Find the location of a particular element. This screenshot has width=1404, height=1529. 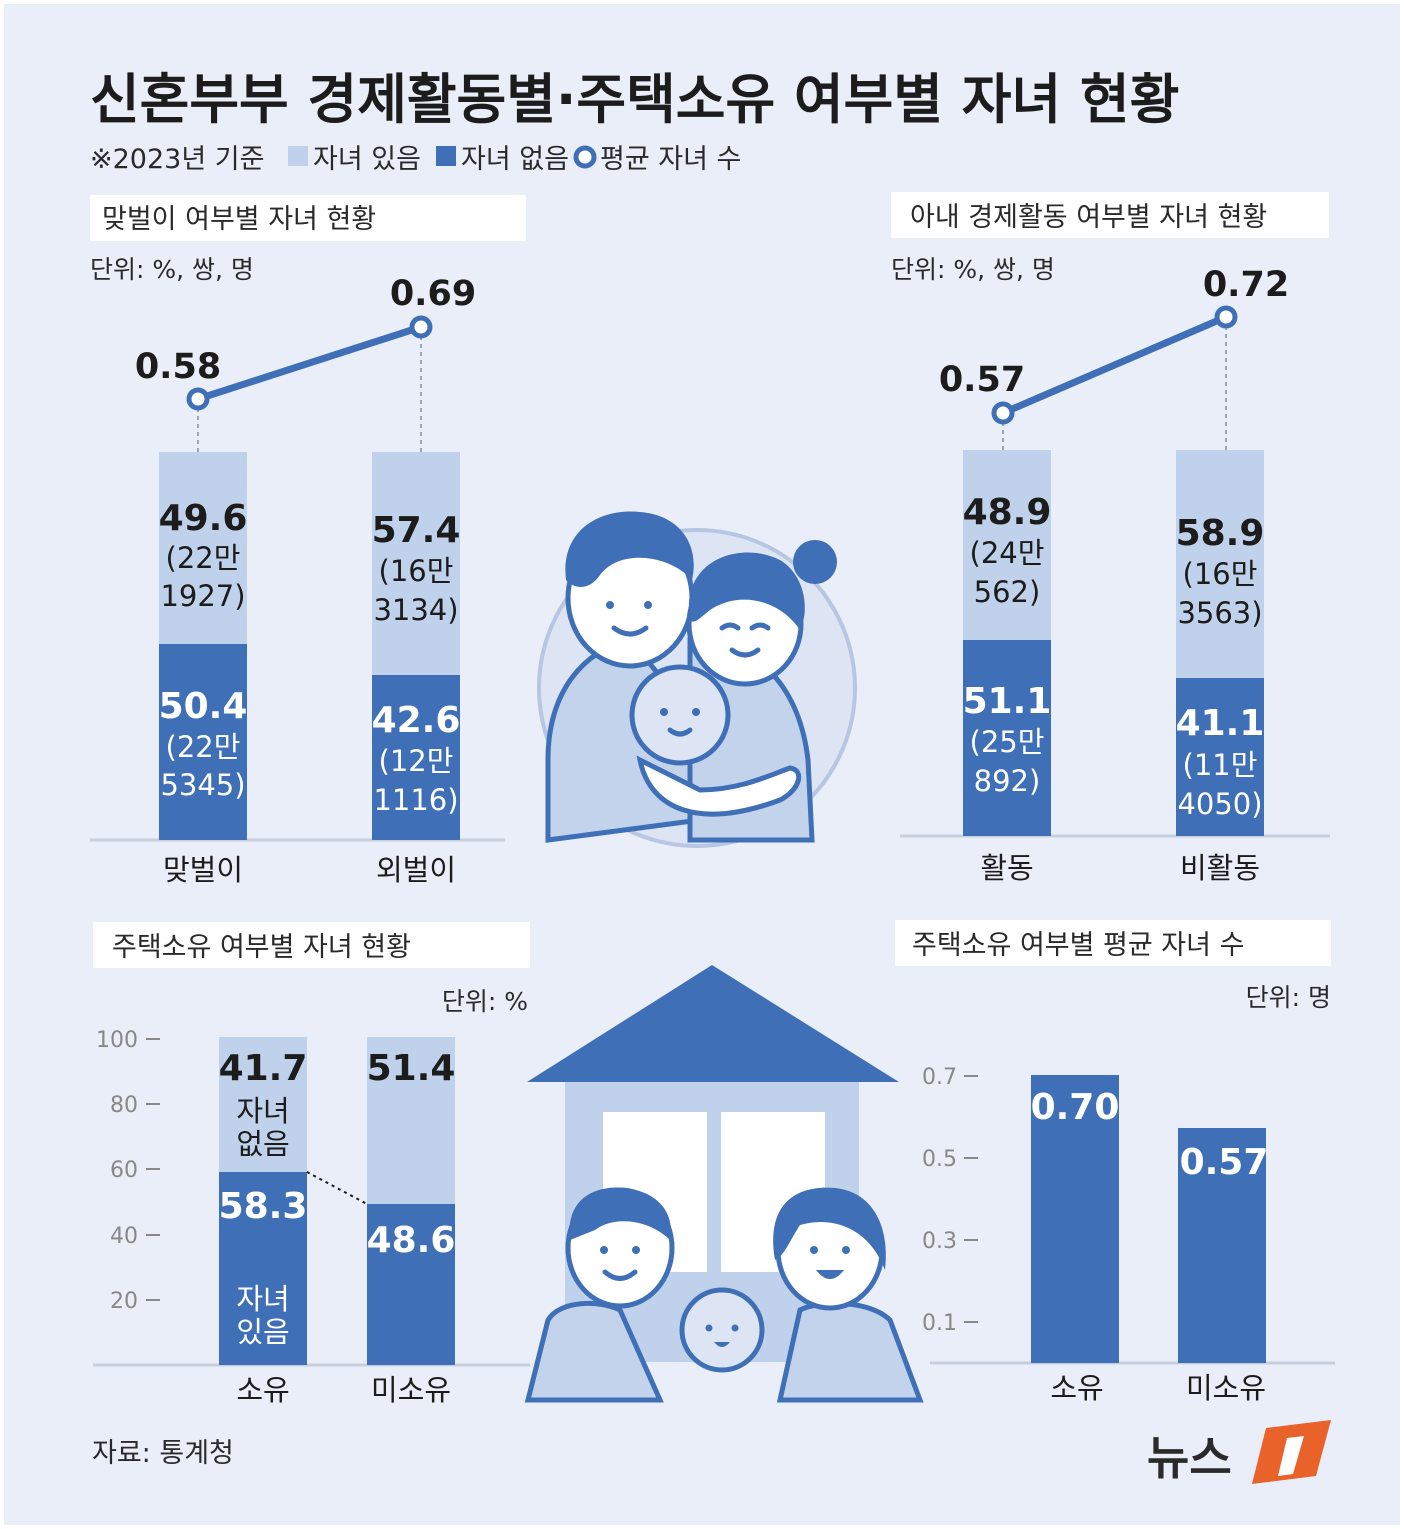

panel1-unit: 단위: %, 쌍, 명 is located at coordinates (172, 269).